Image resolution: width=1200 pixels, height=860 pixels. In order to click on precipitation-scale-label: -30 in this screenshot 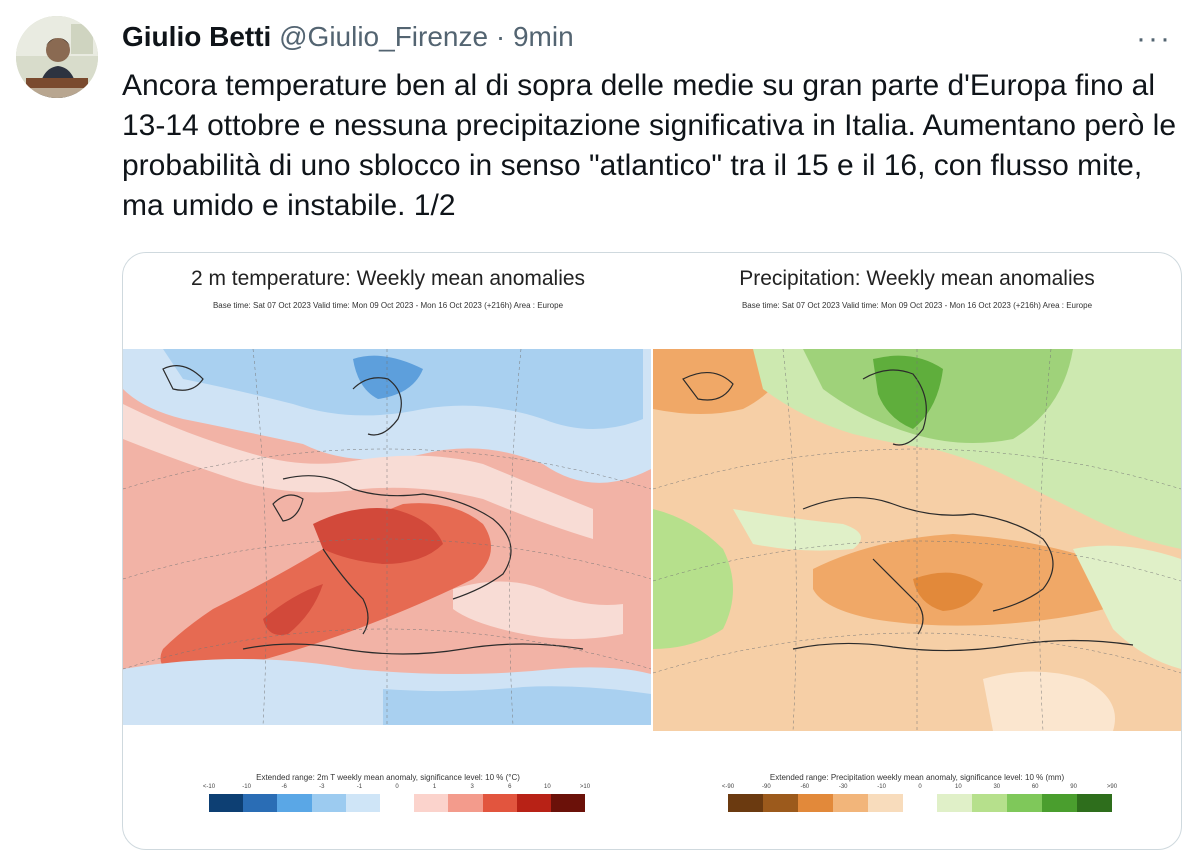, I will do `click(843, 787)`.